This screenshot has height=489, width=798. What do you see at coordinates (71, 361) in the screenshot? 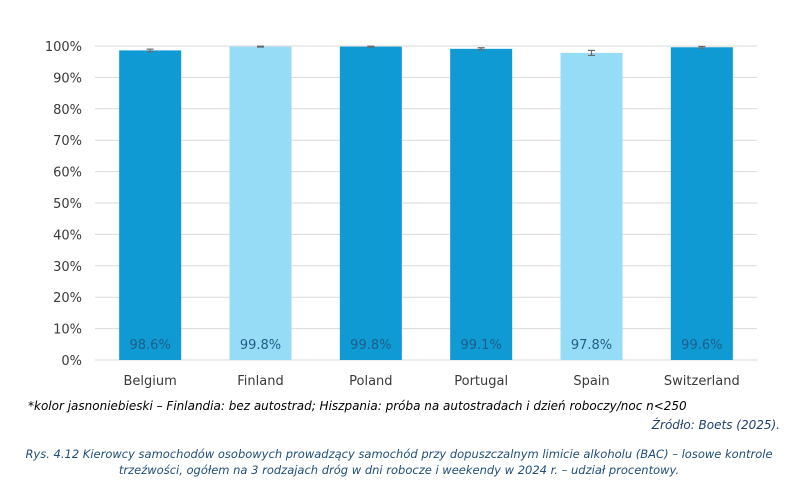
I see `y-tick-label: 0%` at bounding box center [71, 361].